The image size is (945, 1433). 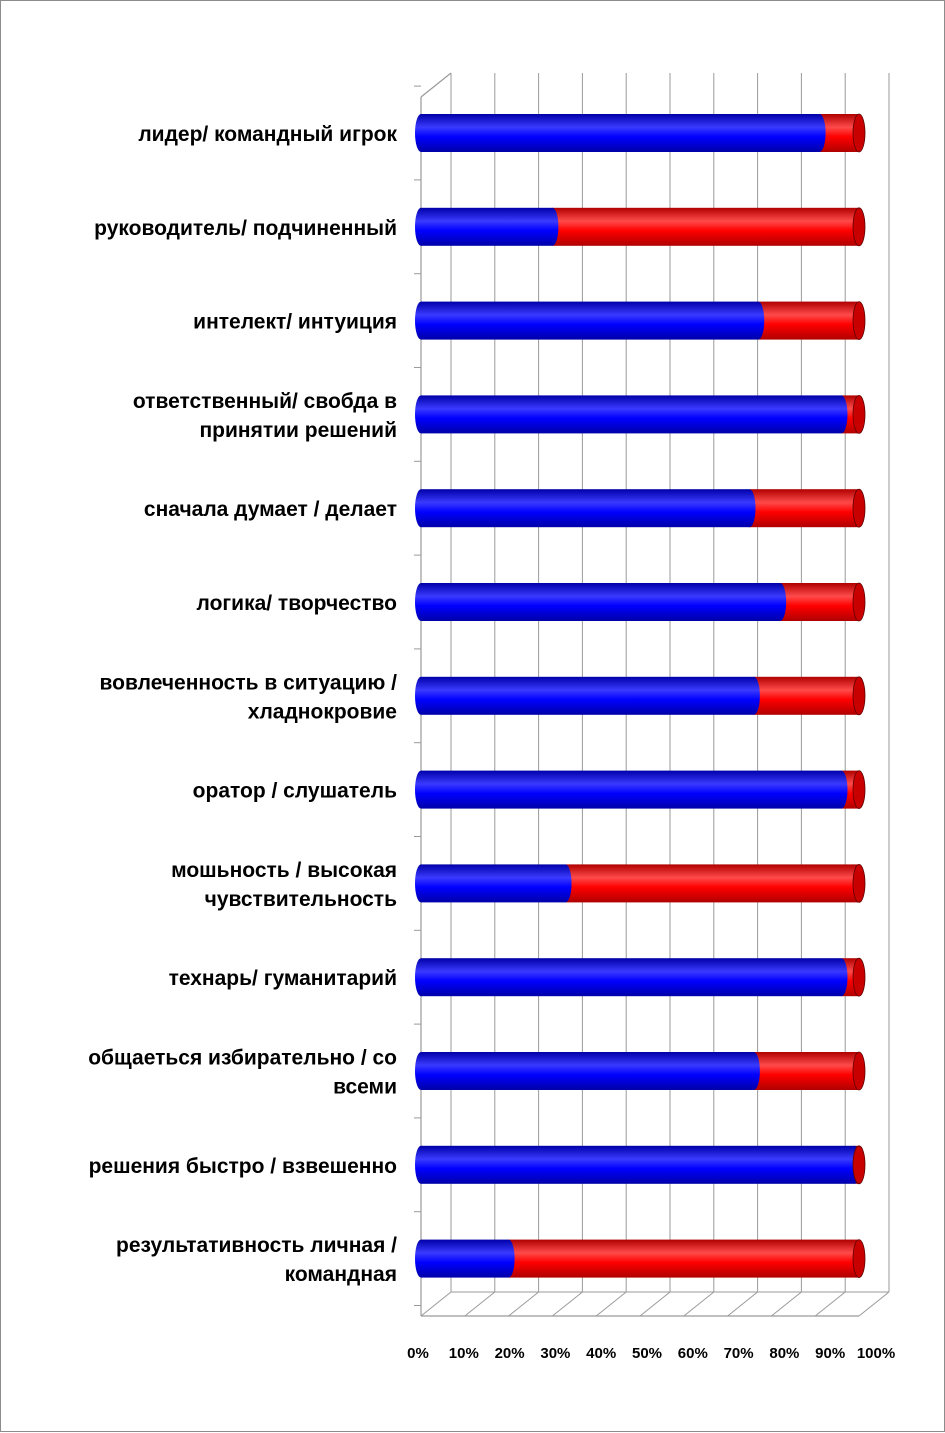 What do you see at coordinates (283, 978) in the screenshot?
I see `category-label: технарь/ гуманитарий` at bounding box center [283, 978].